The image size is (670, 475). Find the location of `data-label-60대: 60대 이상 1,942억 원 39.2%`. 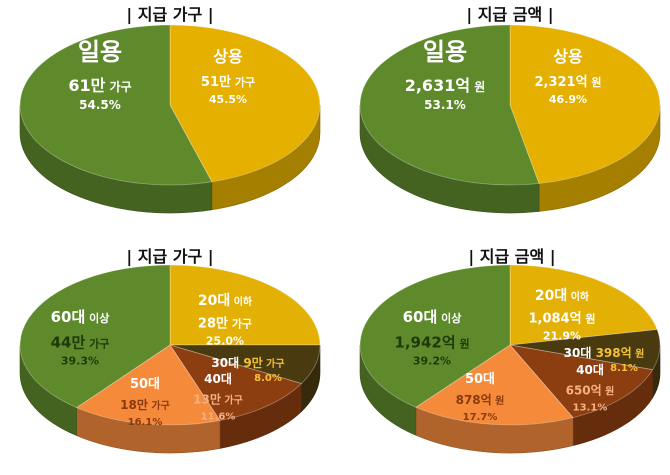

data-label-60대: 60대 이상 1,942억 원 39.2% is located at coordinates (431, 337).